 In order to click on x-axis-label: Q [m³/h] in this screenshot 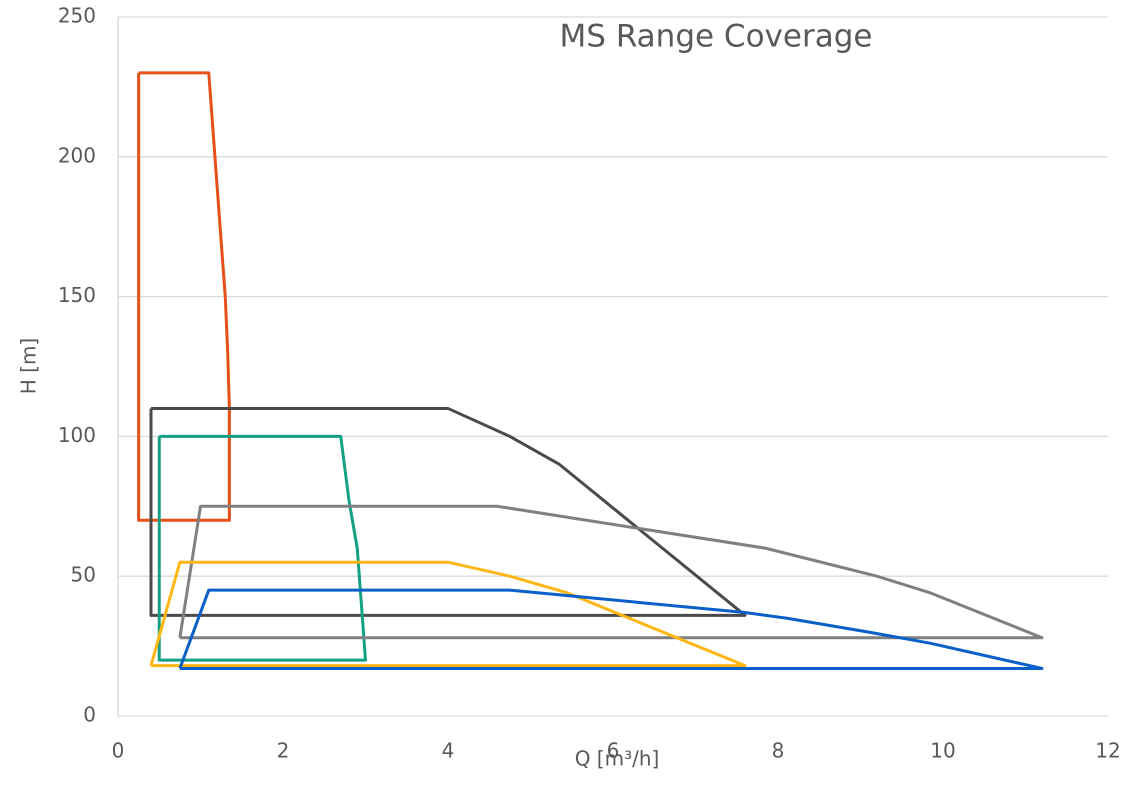, I will do `click(617, 759)`.